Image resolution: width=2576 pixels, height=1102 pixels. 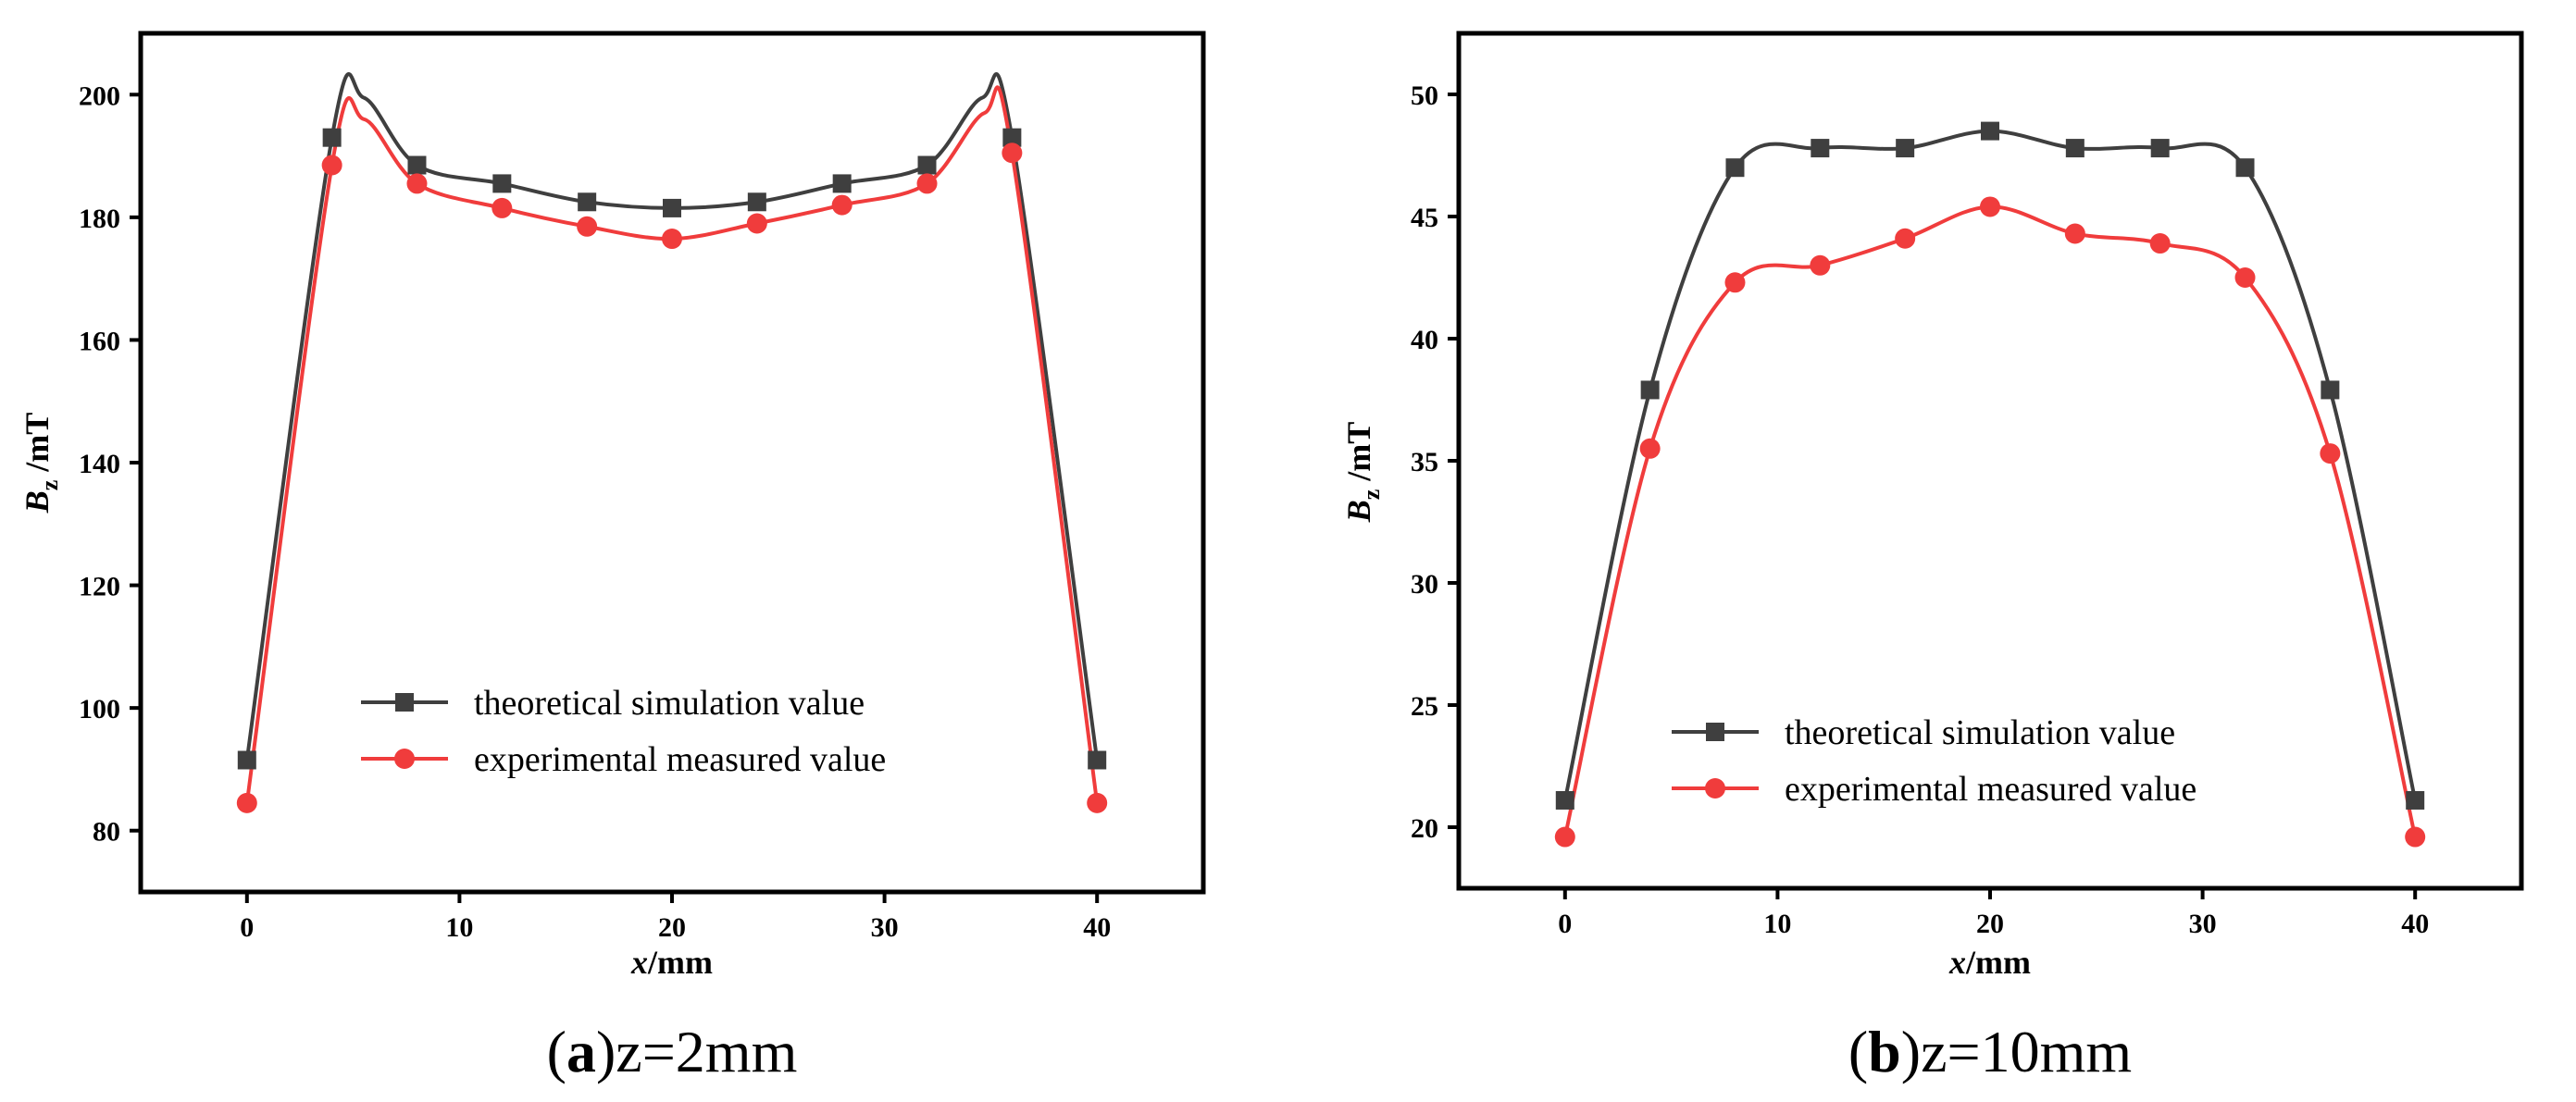 What do you see at coordinates (106, 832) in the screenshot?
I see `y-tick-label: 80` at bounding box center [106, 832].